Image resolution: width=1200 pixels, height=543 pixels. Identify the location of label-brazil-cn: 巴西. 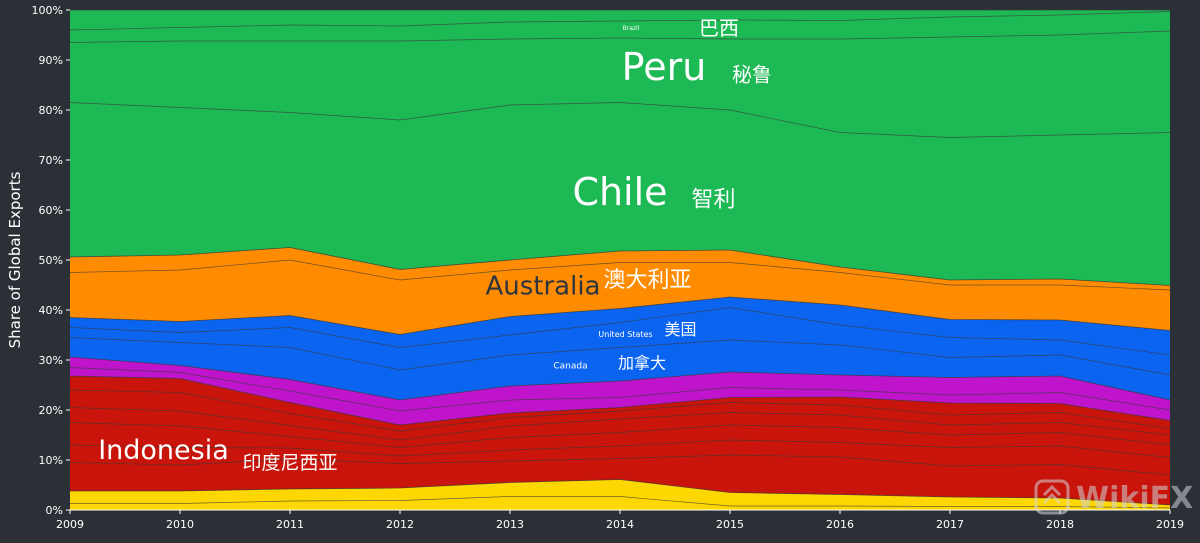
(719, 28).